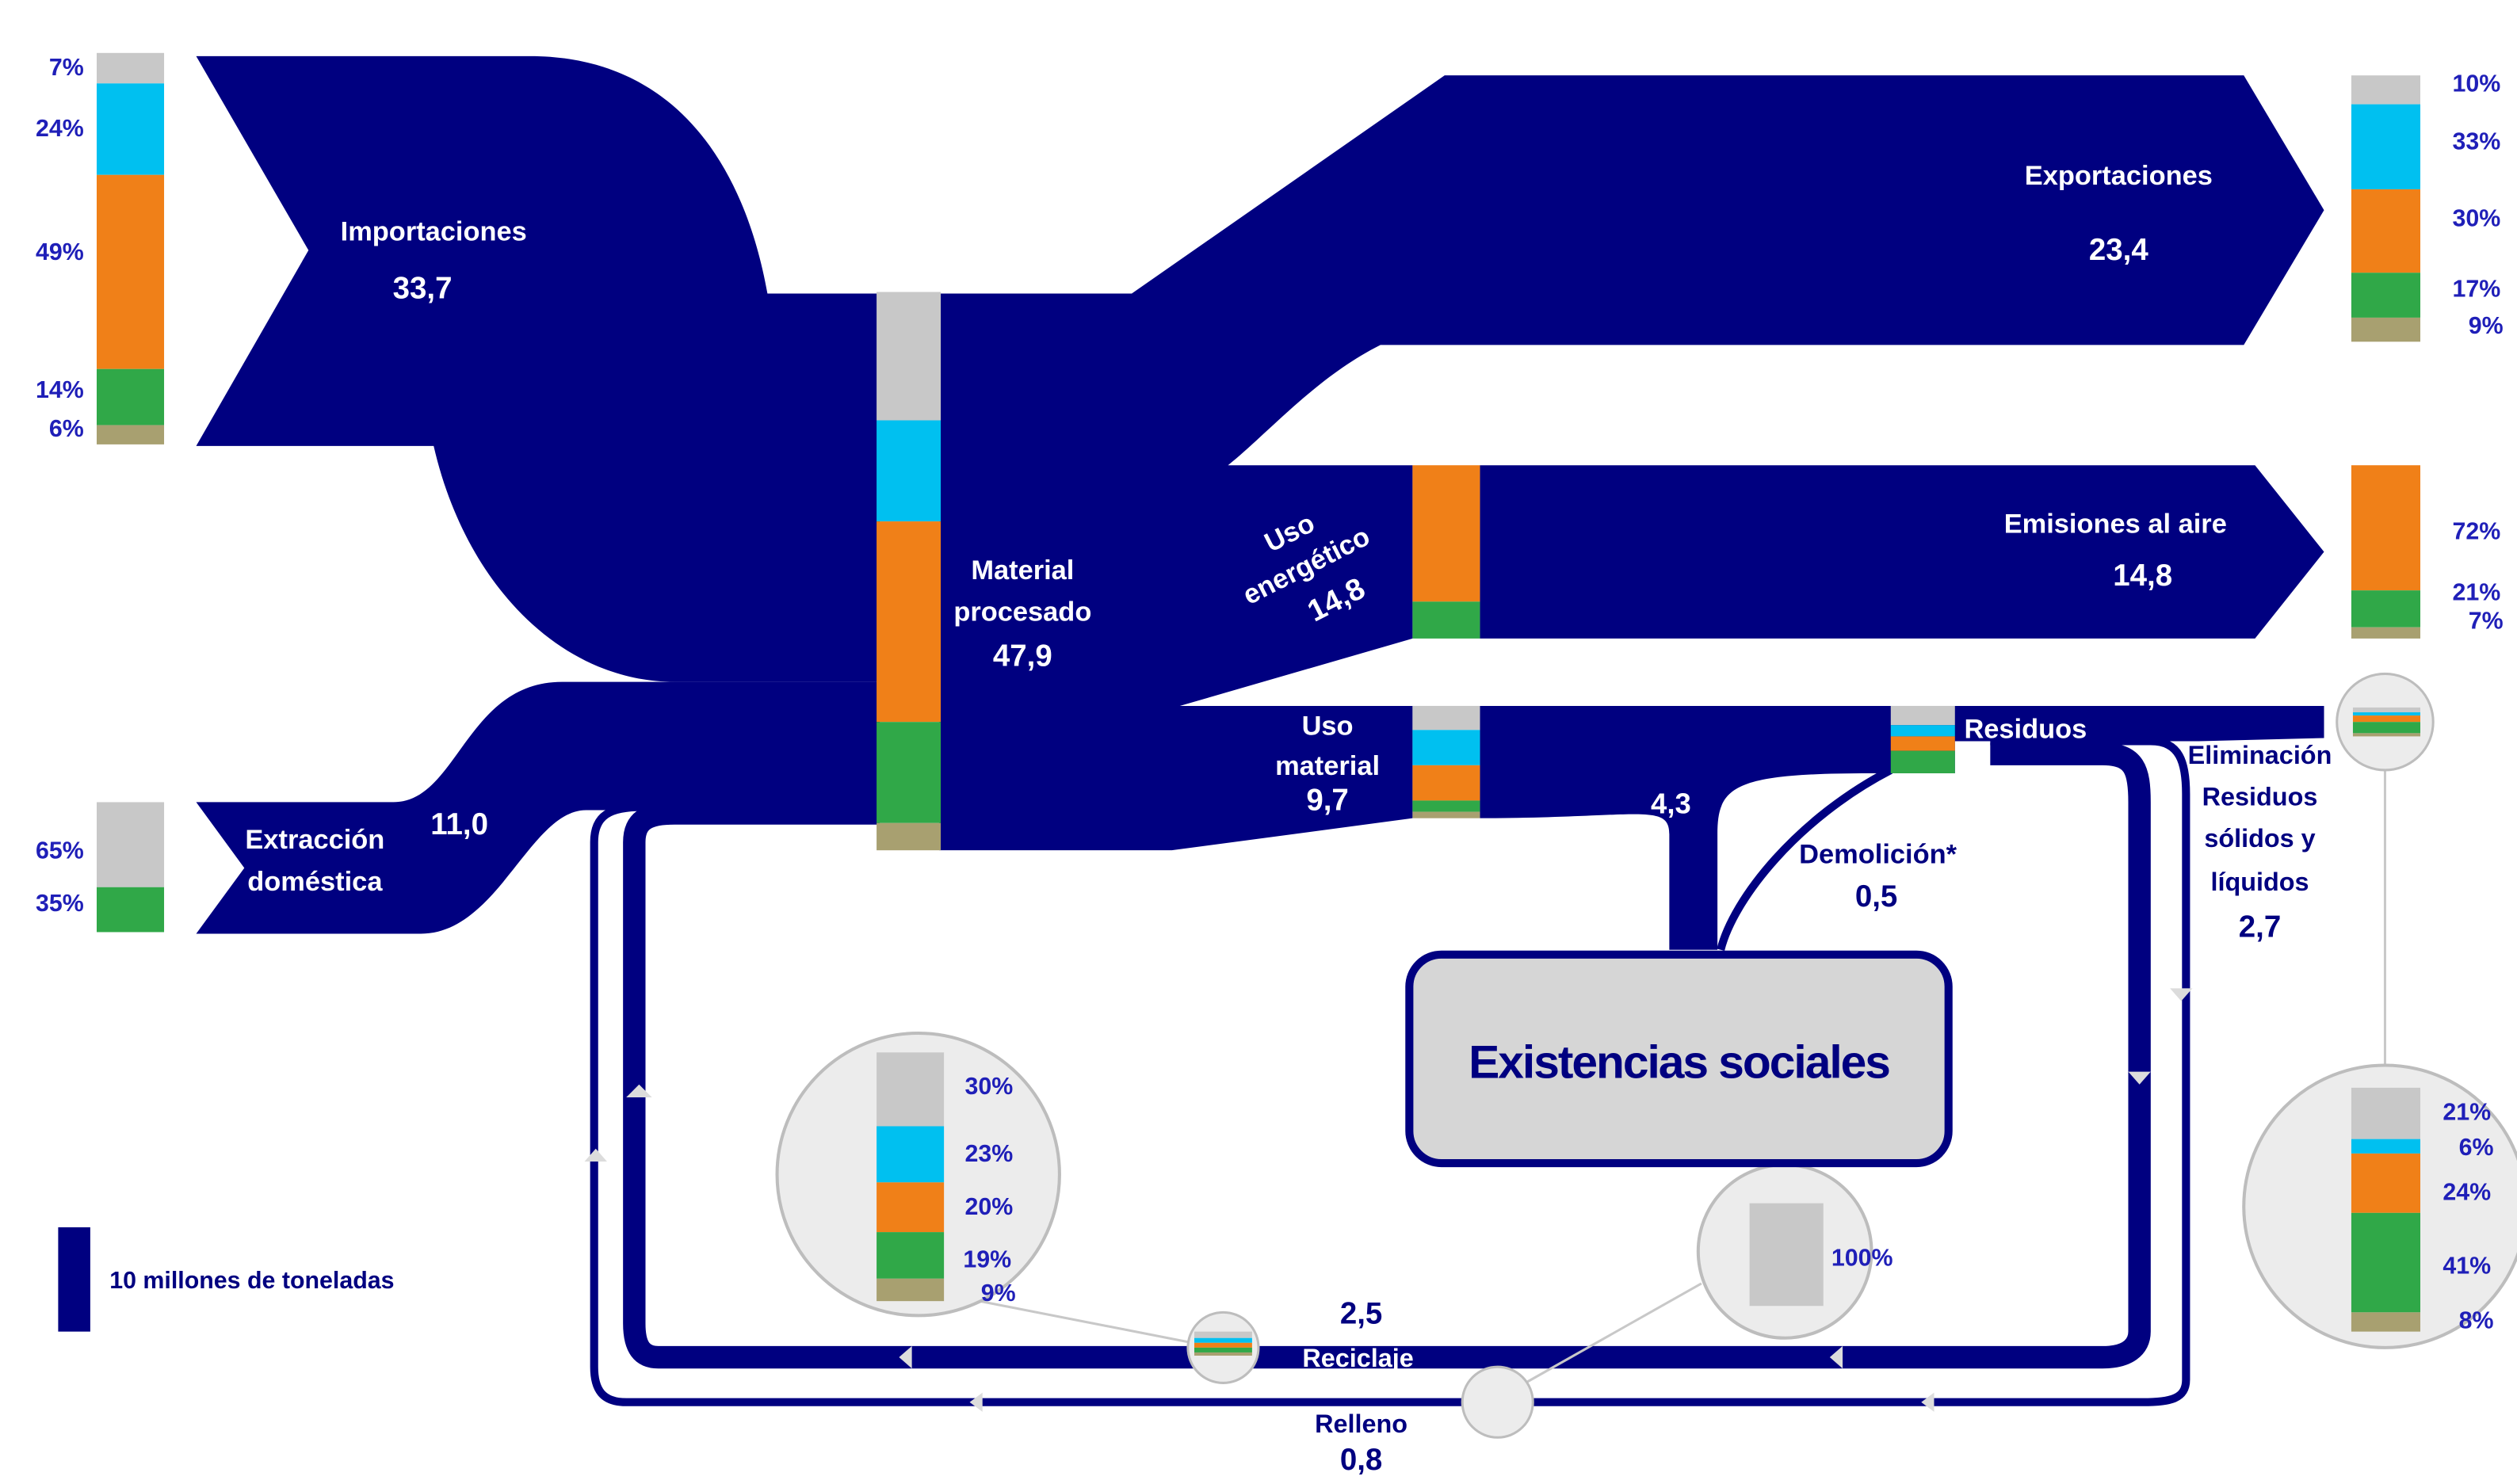  I want to click on pct-eliminacion-2: 24%, so click(2467, 1193).